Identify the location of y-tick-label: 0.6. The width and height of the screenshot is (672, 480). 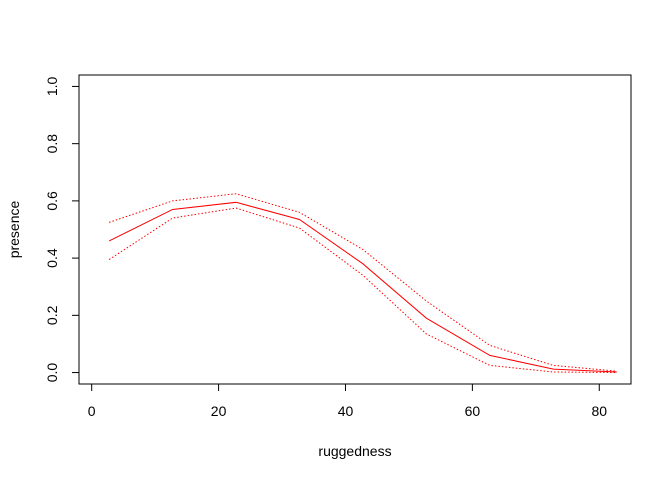
(52, 201).